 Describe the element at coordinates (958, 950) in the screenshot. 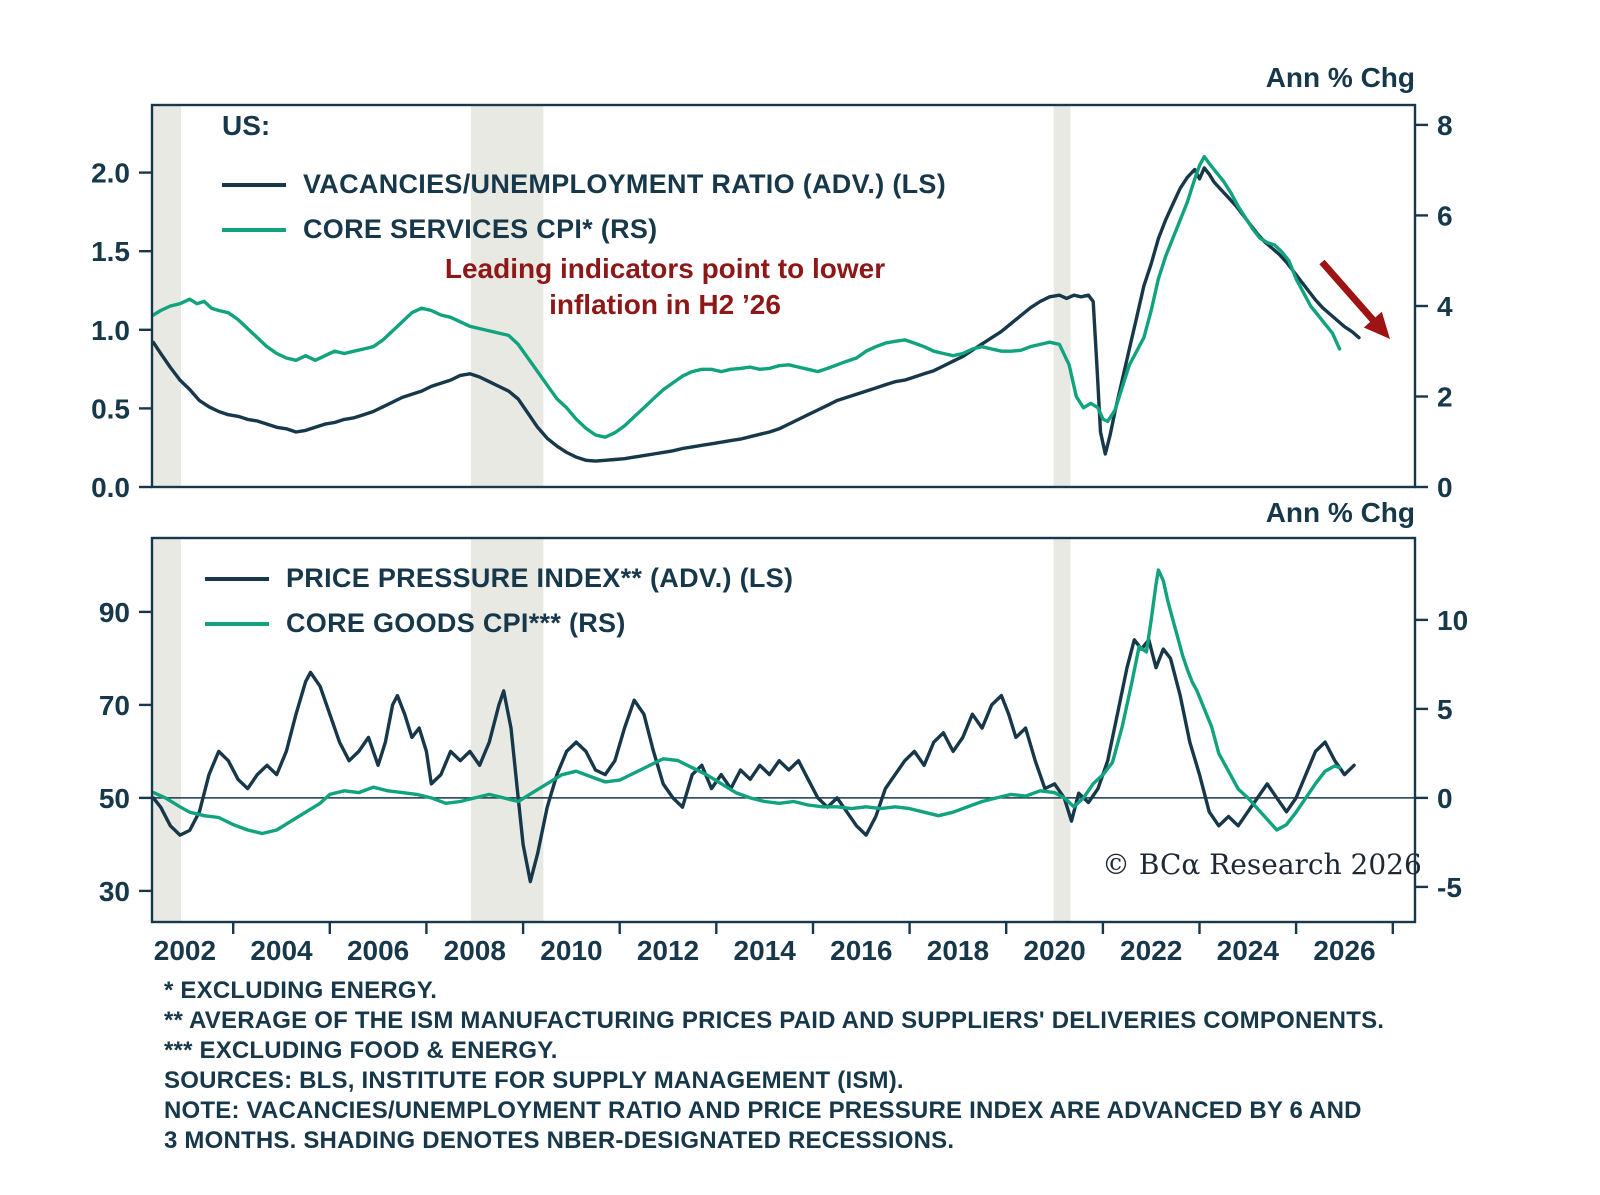

I see `x-axis-year-label: 2018` at that location.